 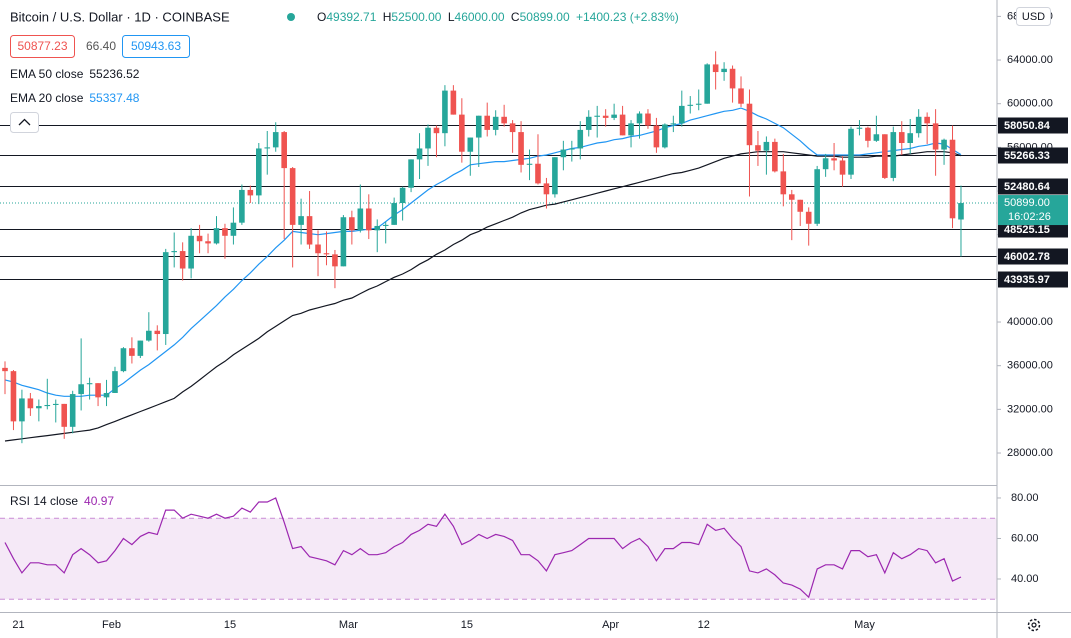 I want to click on settings-icon, so click(x=1034, y=625).